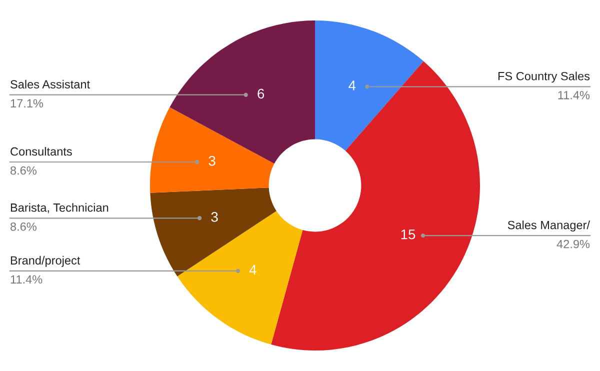 This screenshot has height=371, width=600. What do you see at coordinates (41, 151) in the screenshot?
I see `slice-label: Consultants` at bounding box center [41, 151].